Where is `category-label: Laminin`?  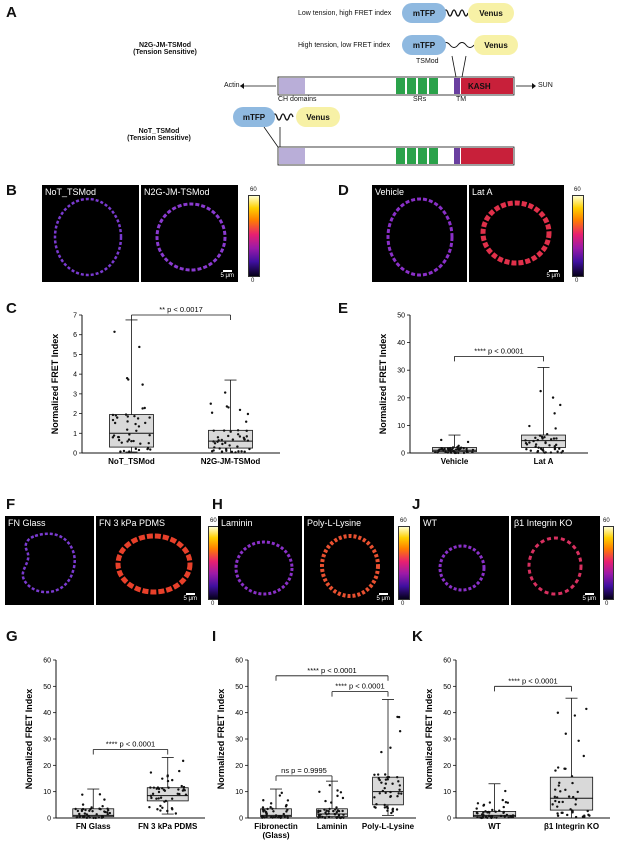
category-label: Laminin is located at coordinates (332, 826).